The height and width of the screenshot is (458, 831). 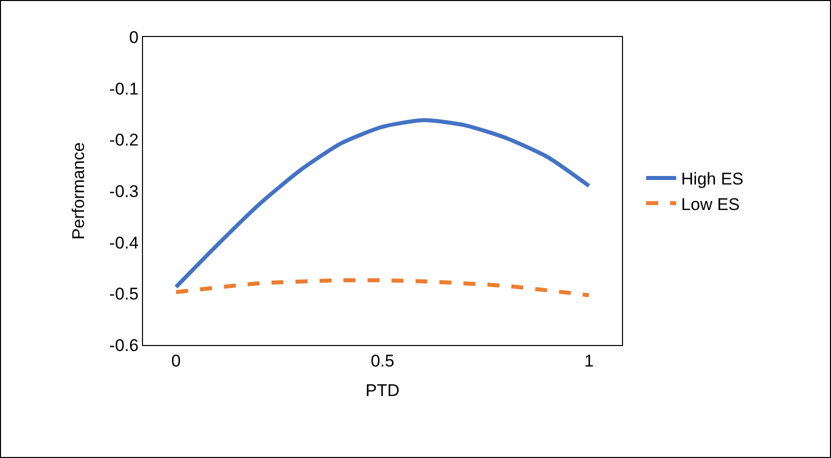 I want to click on line-series, so click(x=382, y=288).